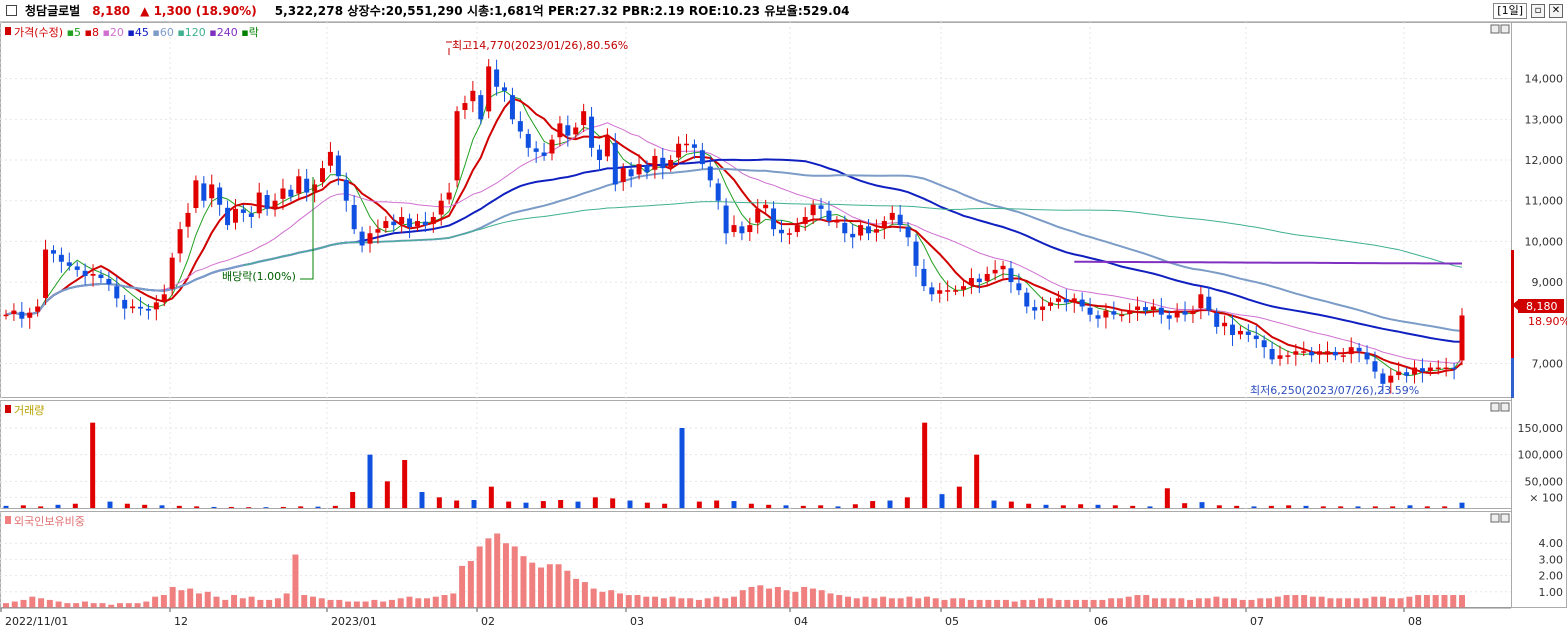  Describe the element at coordinates (136, 32) in the screenshot. I see `svg-text:가격(수정) ▪5 ▪8 ▪20 ▪45 ▪60 ▪120: 가격(수정) ▪5 ▪8 ▪20 ▪45 ▪60 ▪120 ▪240 ▪락` at that location.